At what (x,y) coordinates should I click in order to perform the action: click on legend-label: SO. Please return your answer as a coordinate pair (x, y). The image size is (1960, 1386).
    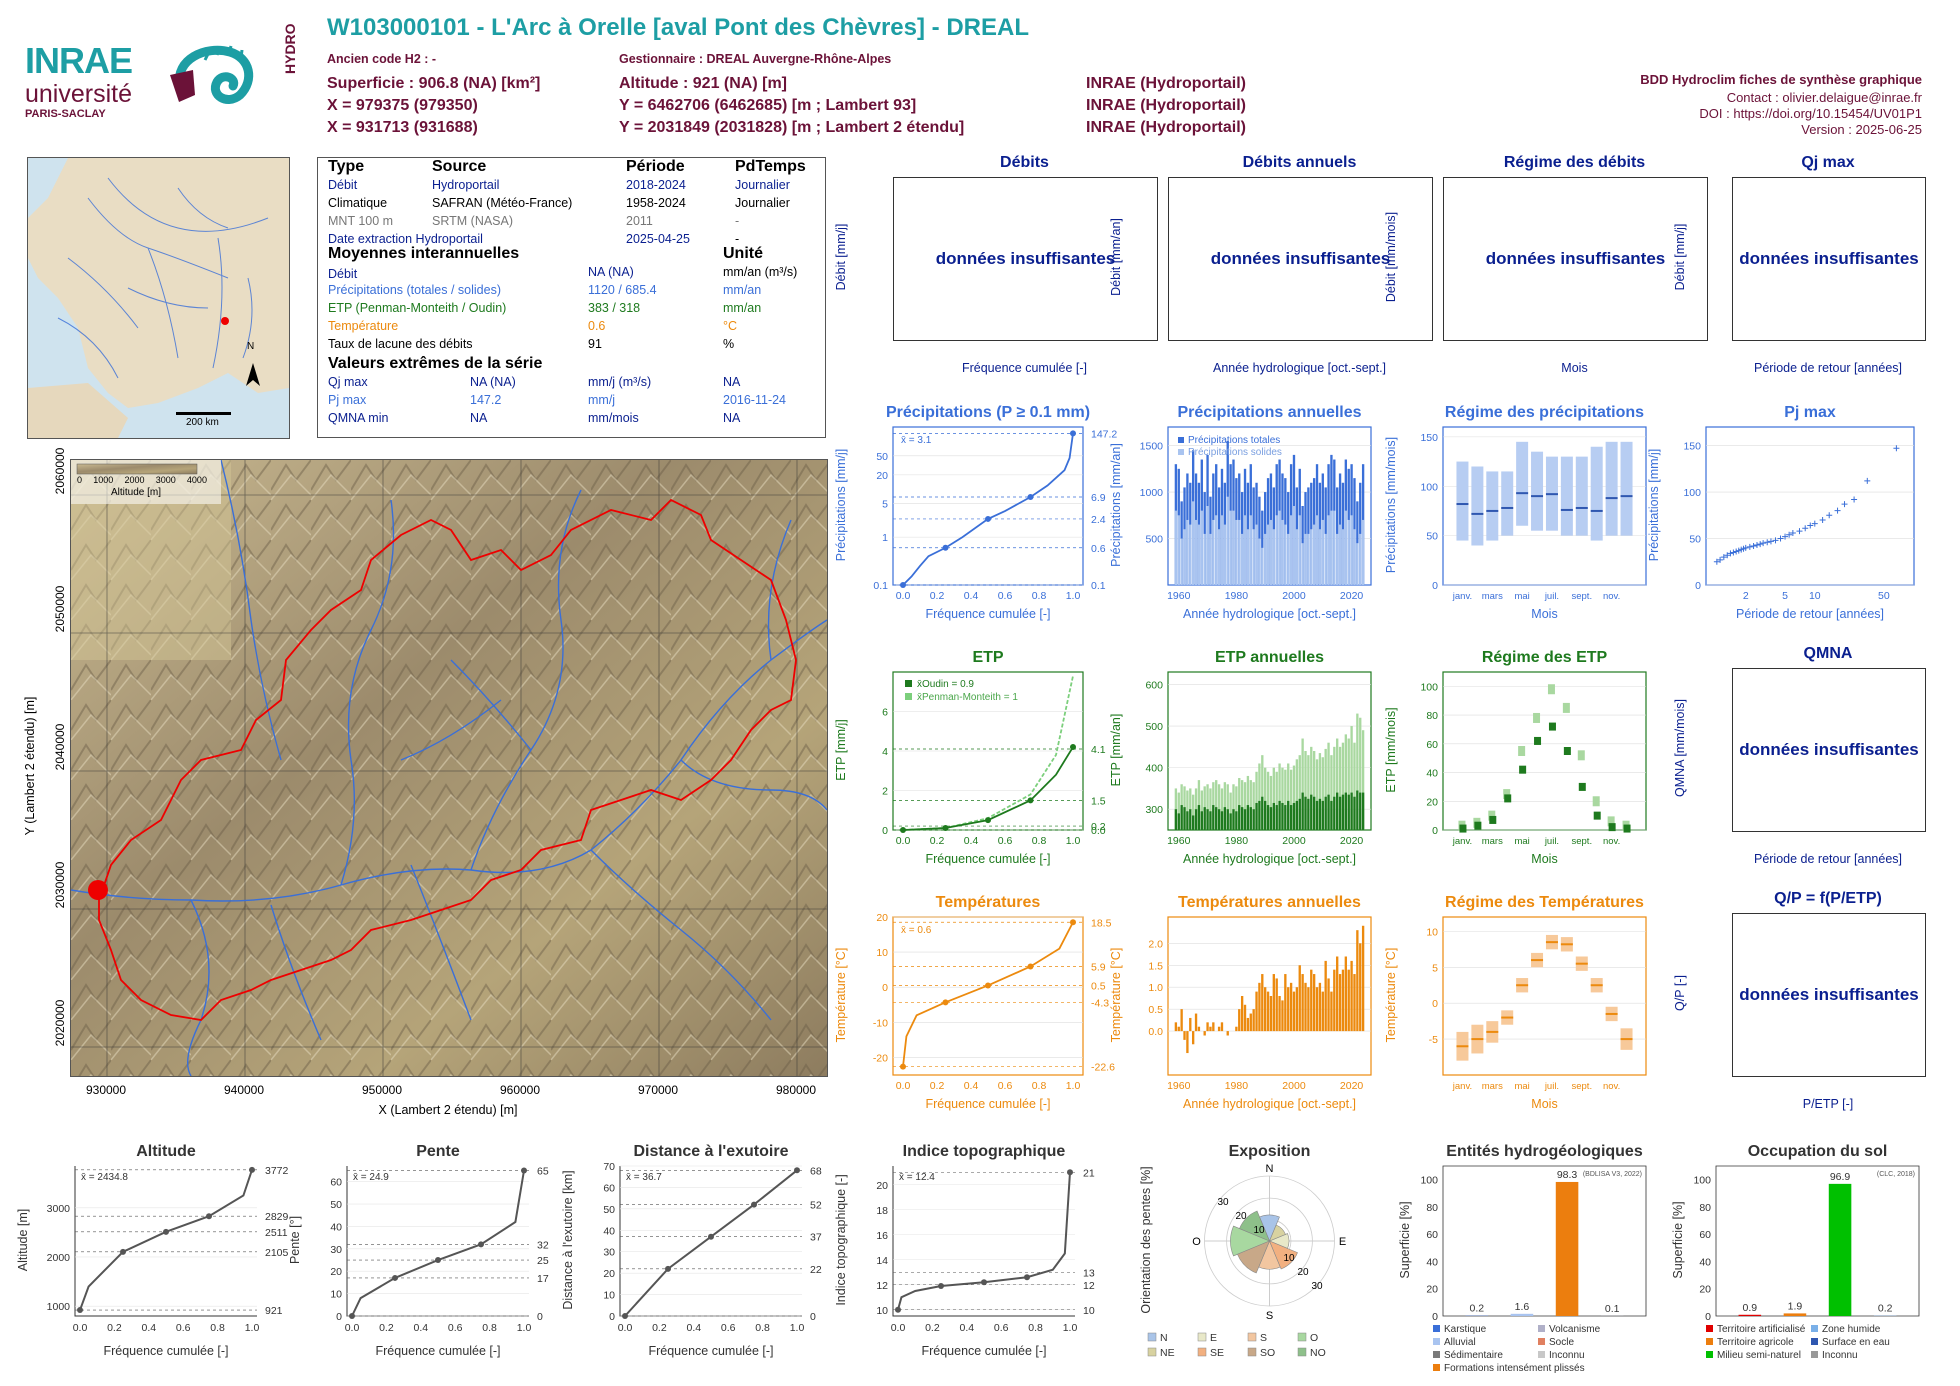
    Looking at the image, I should click on (1267, 1353).